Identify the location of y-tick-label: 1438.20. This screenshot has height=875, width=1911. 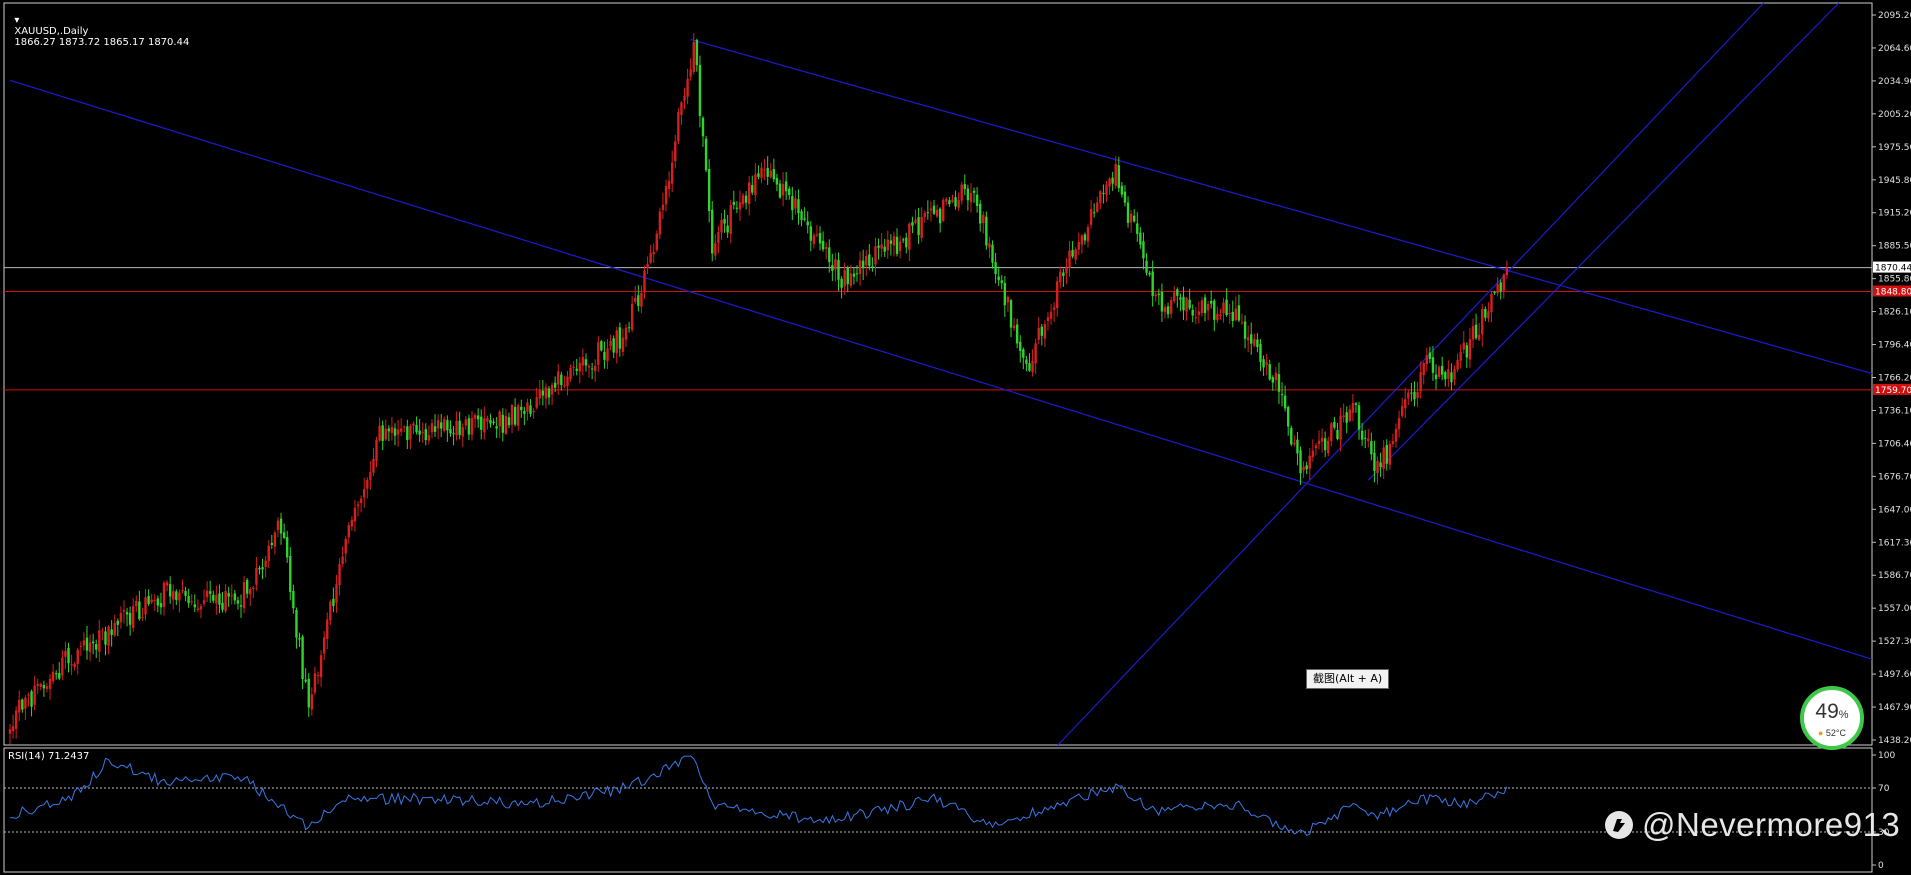
(1894, 741).